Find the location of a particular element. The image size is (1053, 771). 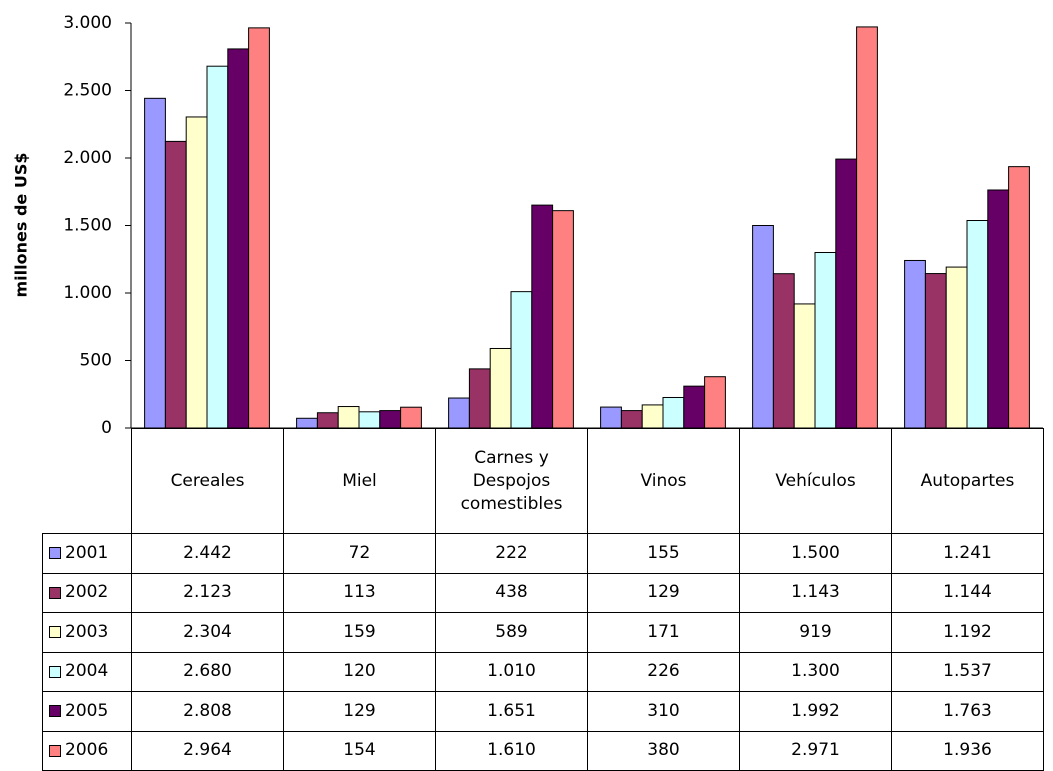

category-cell: Cereales is located at coordinates (207, 481).